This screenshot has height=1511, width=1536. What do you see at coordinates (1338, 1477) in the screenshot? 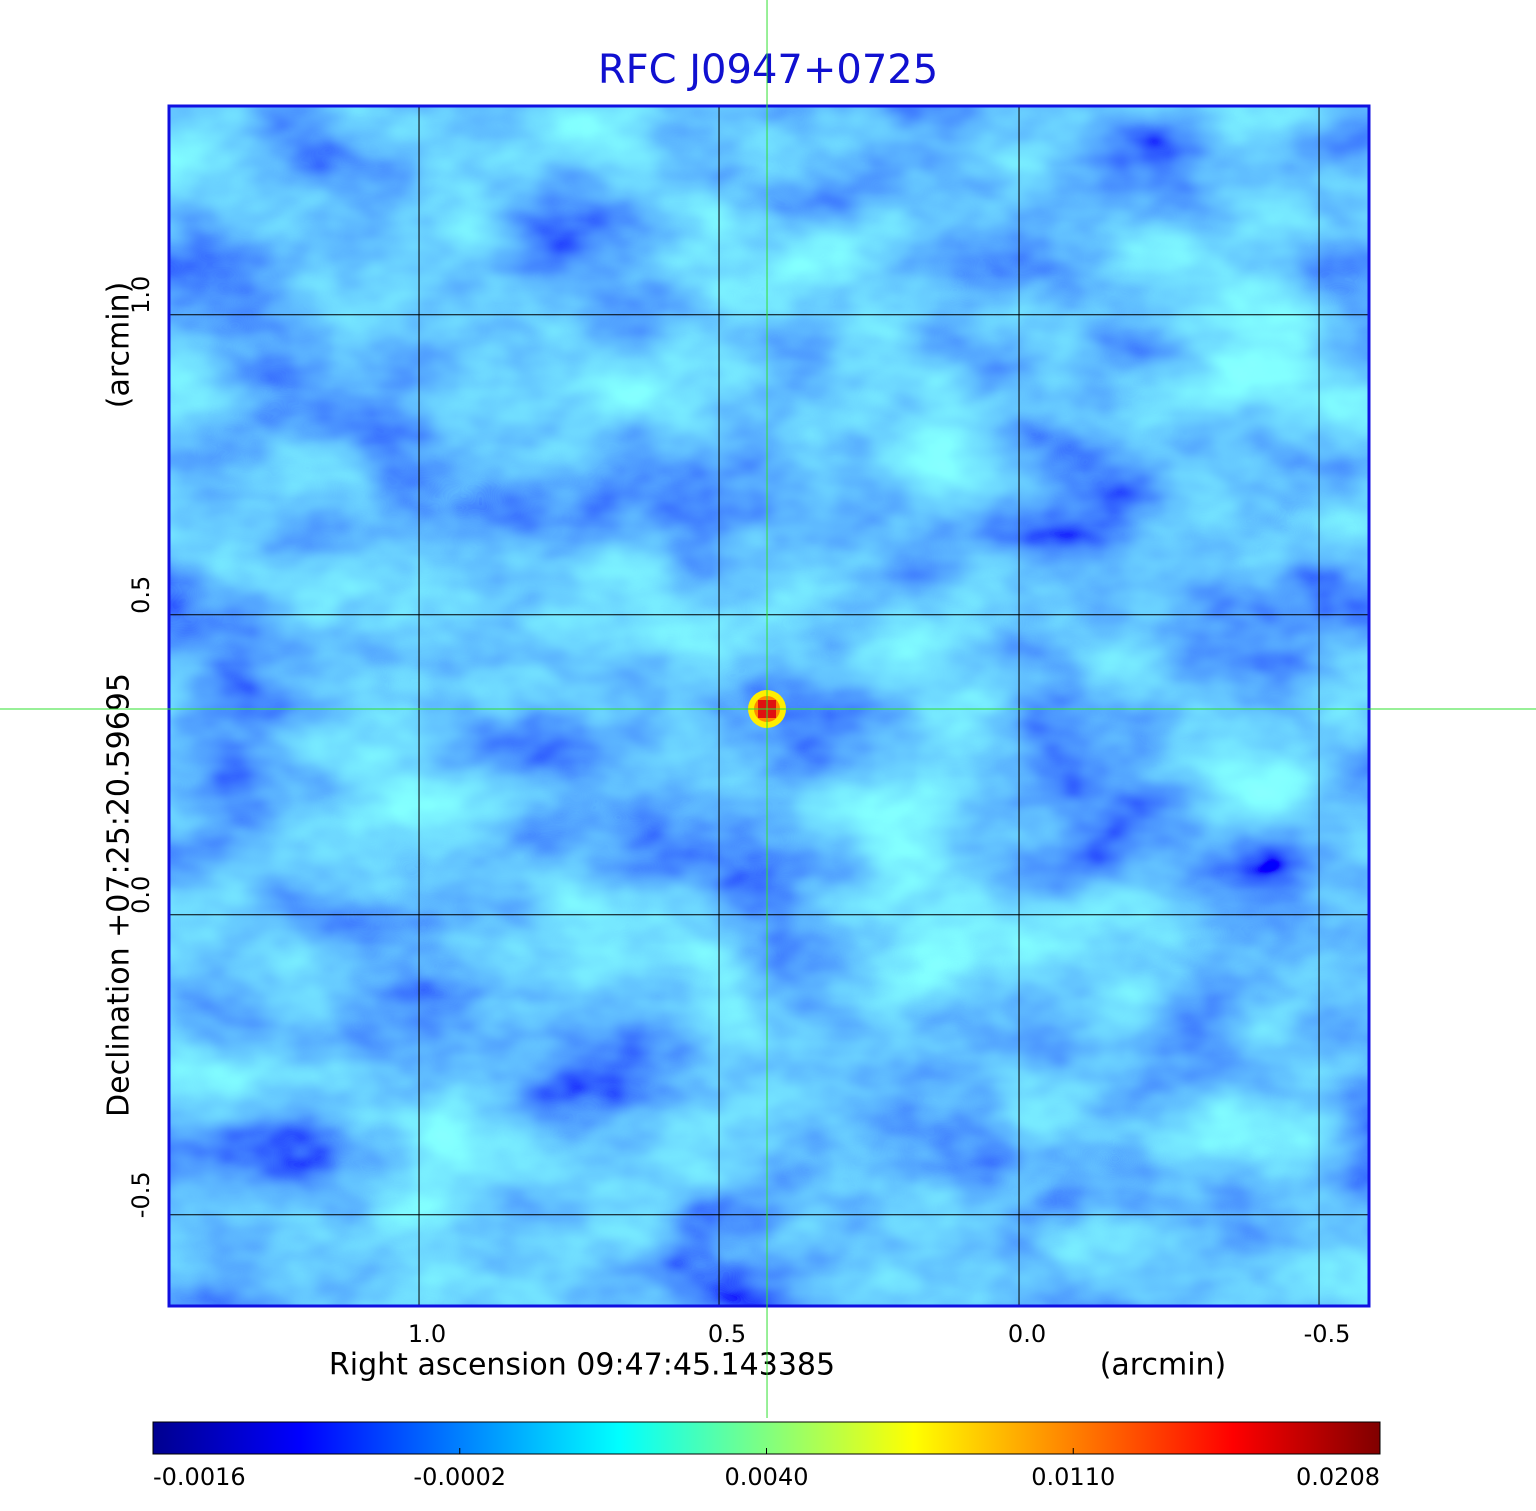
I see `colorbar-tick-label: 0.0208` at bounding box center [1338, 1477].